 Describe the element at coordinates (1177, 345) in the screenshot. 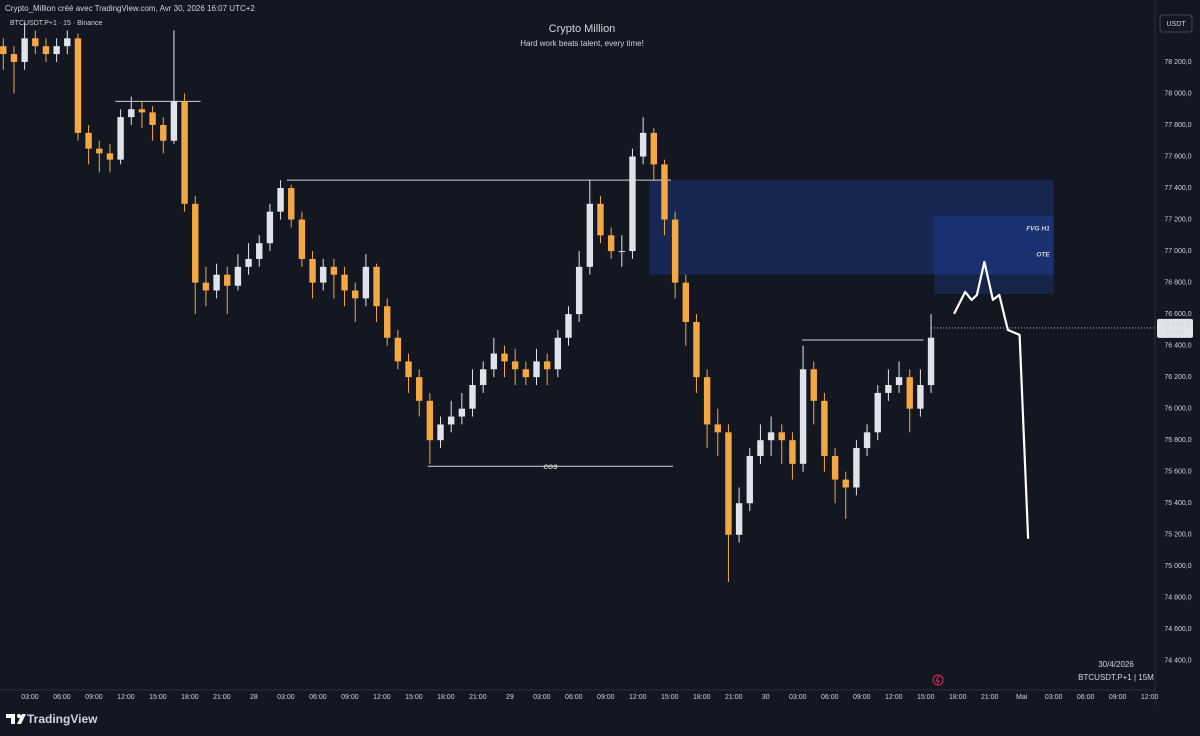

I see `y-tick-label: 76 400,0` at that location.